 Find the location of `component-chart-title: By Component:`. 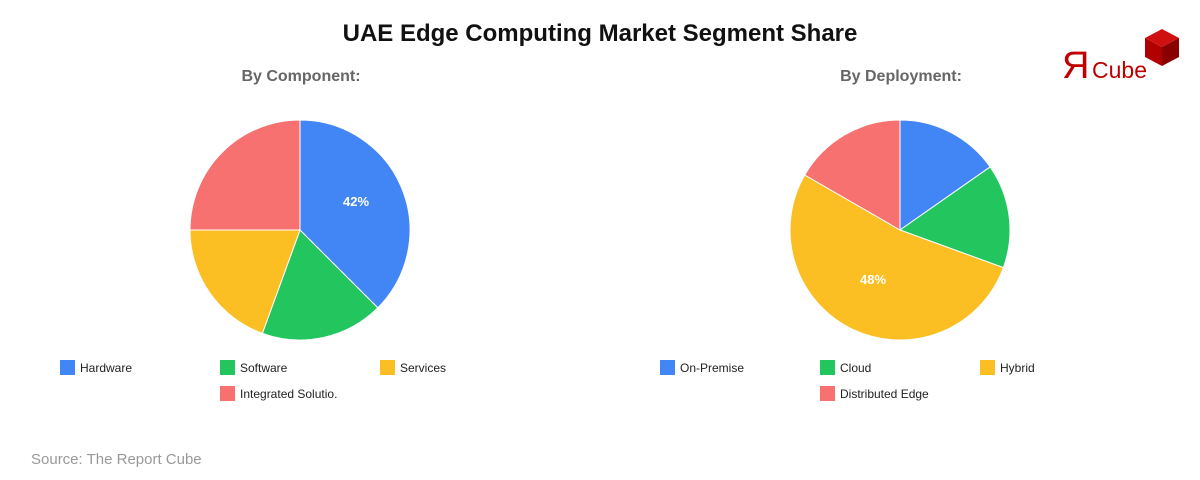

component-chart-title: By Component: is located at coordinates (301, 76).